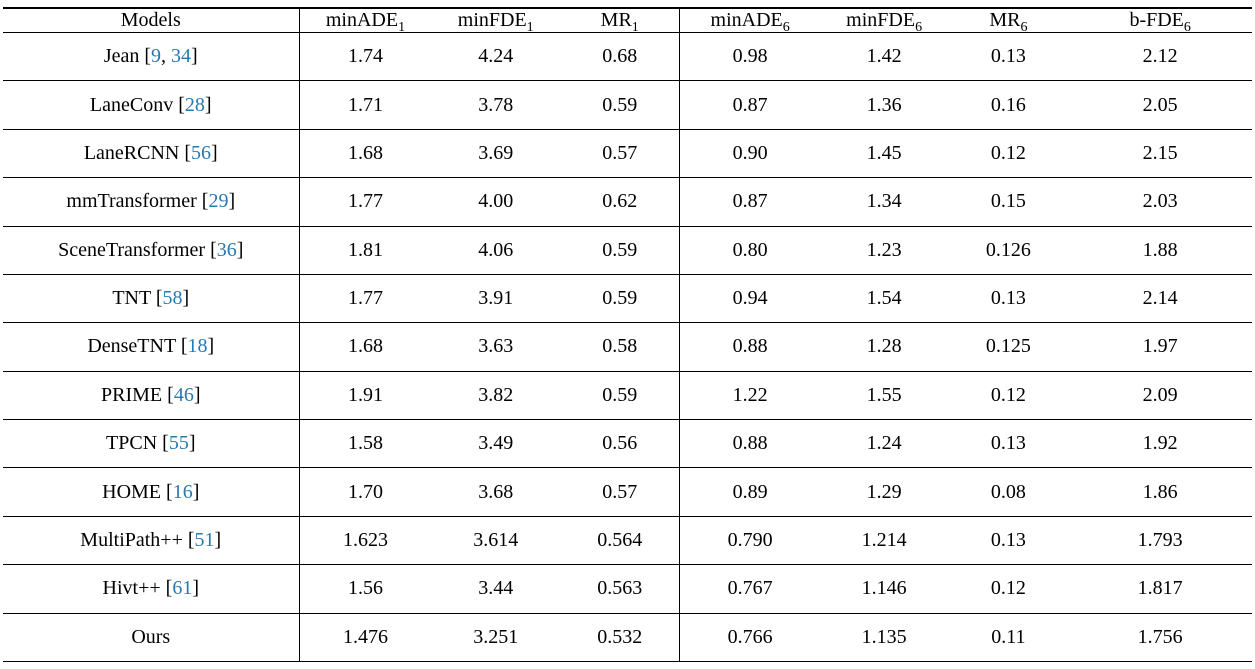 This screenshot has width=1255, height=669. What do you see at coordinates (151, 202) in the screenshot?
I see `model-cell: mmTransformer [29]` at bounding box center [151, 202].